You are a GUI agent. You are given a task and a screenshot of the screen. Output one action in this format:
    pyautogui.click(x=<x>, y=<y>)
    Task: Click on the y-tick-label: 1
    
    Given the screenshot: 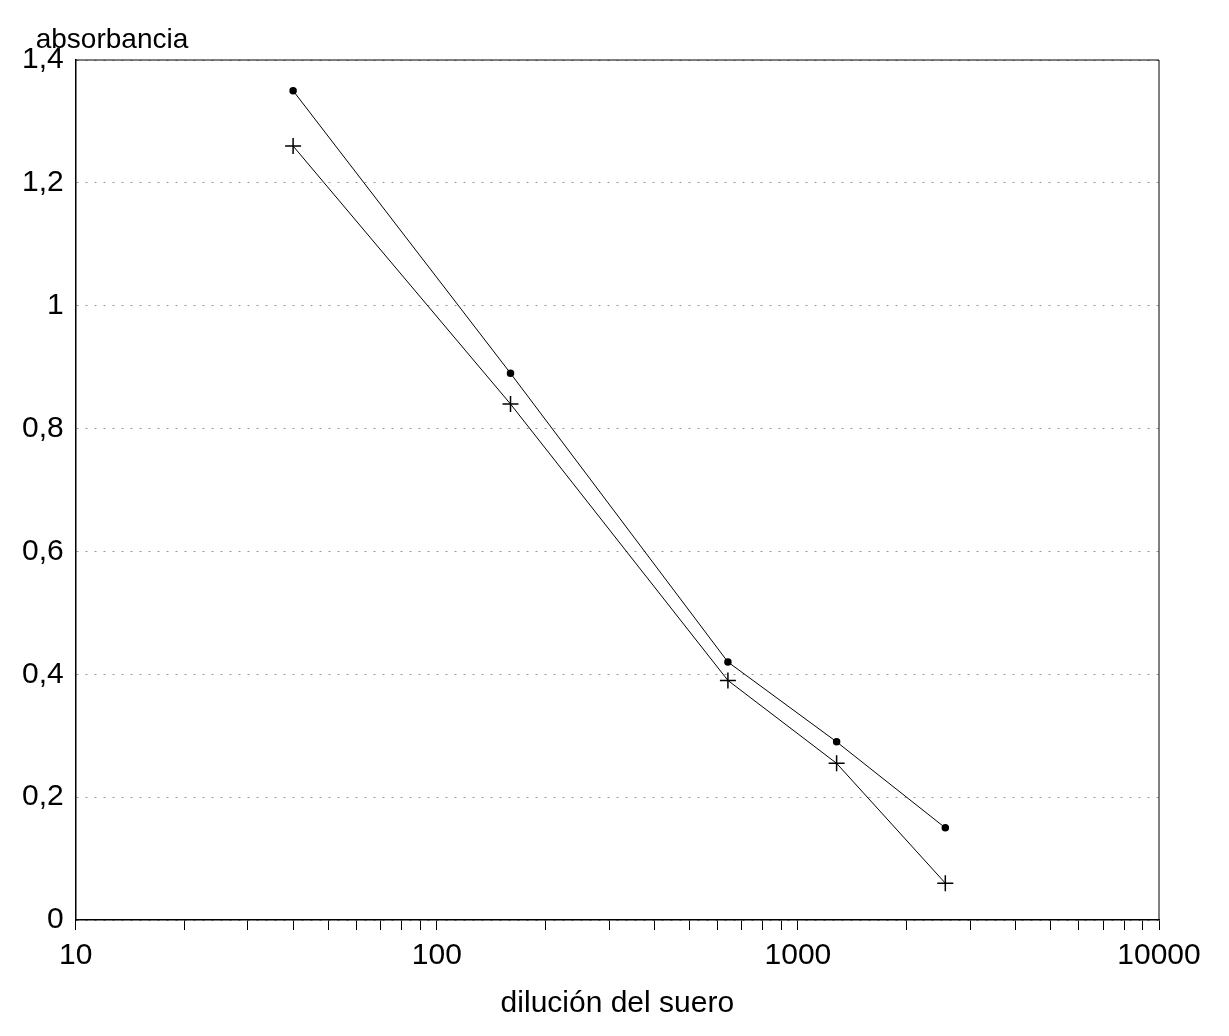 What is the action you would take?
    pyautogui.click(x=55, y=303)
    